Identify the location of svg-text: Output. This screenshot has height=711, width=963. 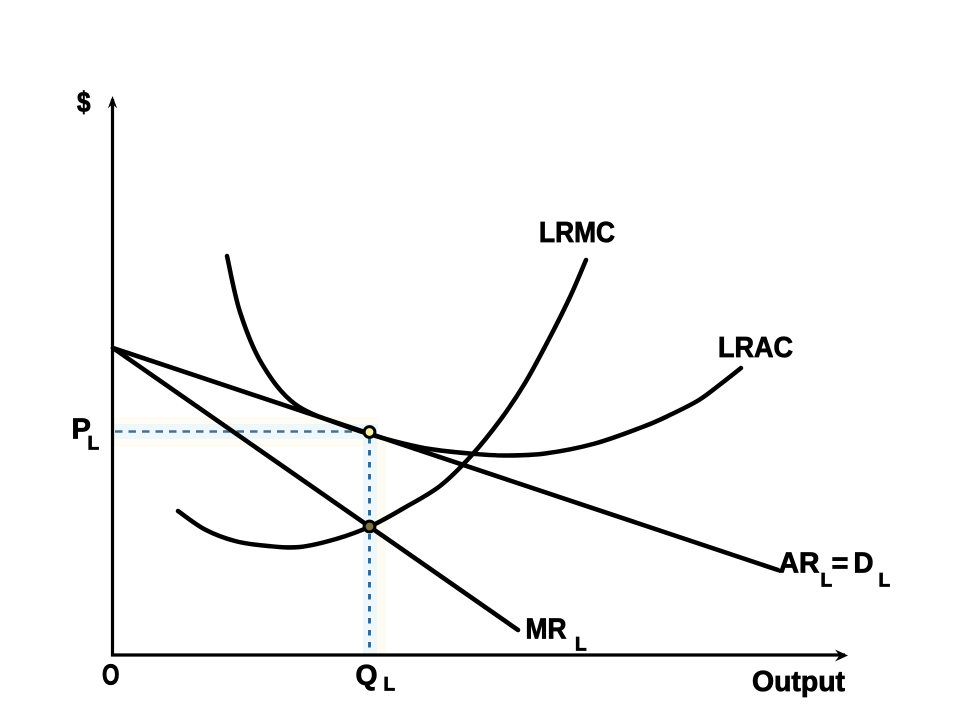
(798, 682).